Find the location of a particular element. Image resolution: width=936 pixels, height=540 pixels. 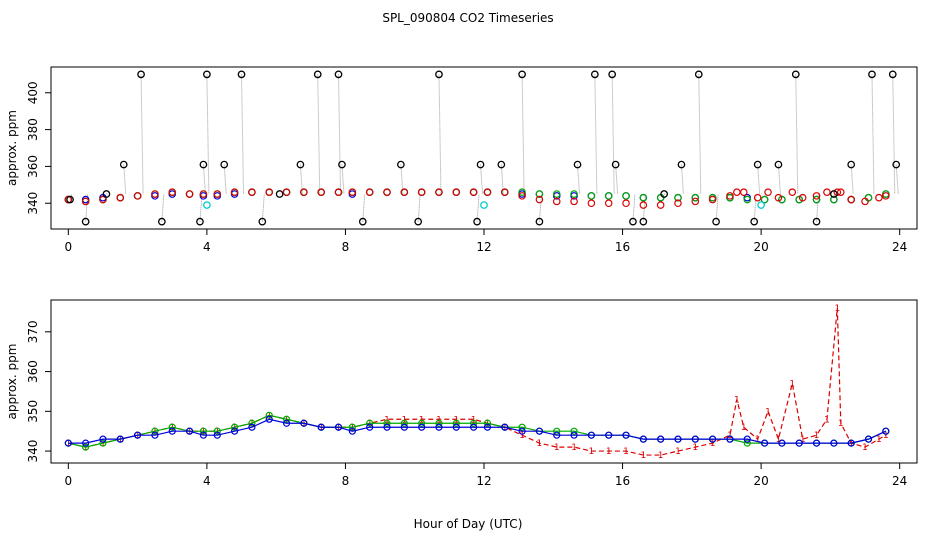

x-tick-label: 12 is located at coordinates (483, 247).